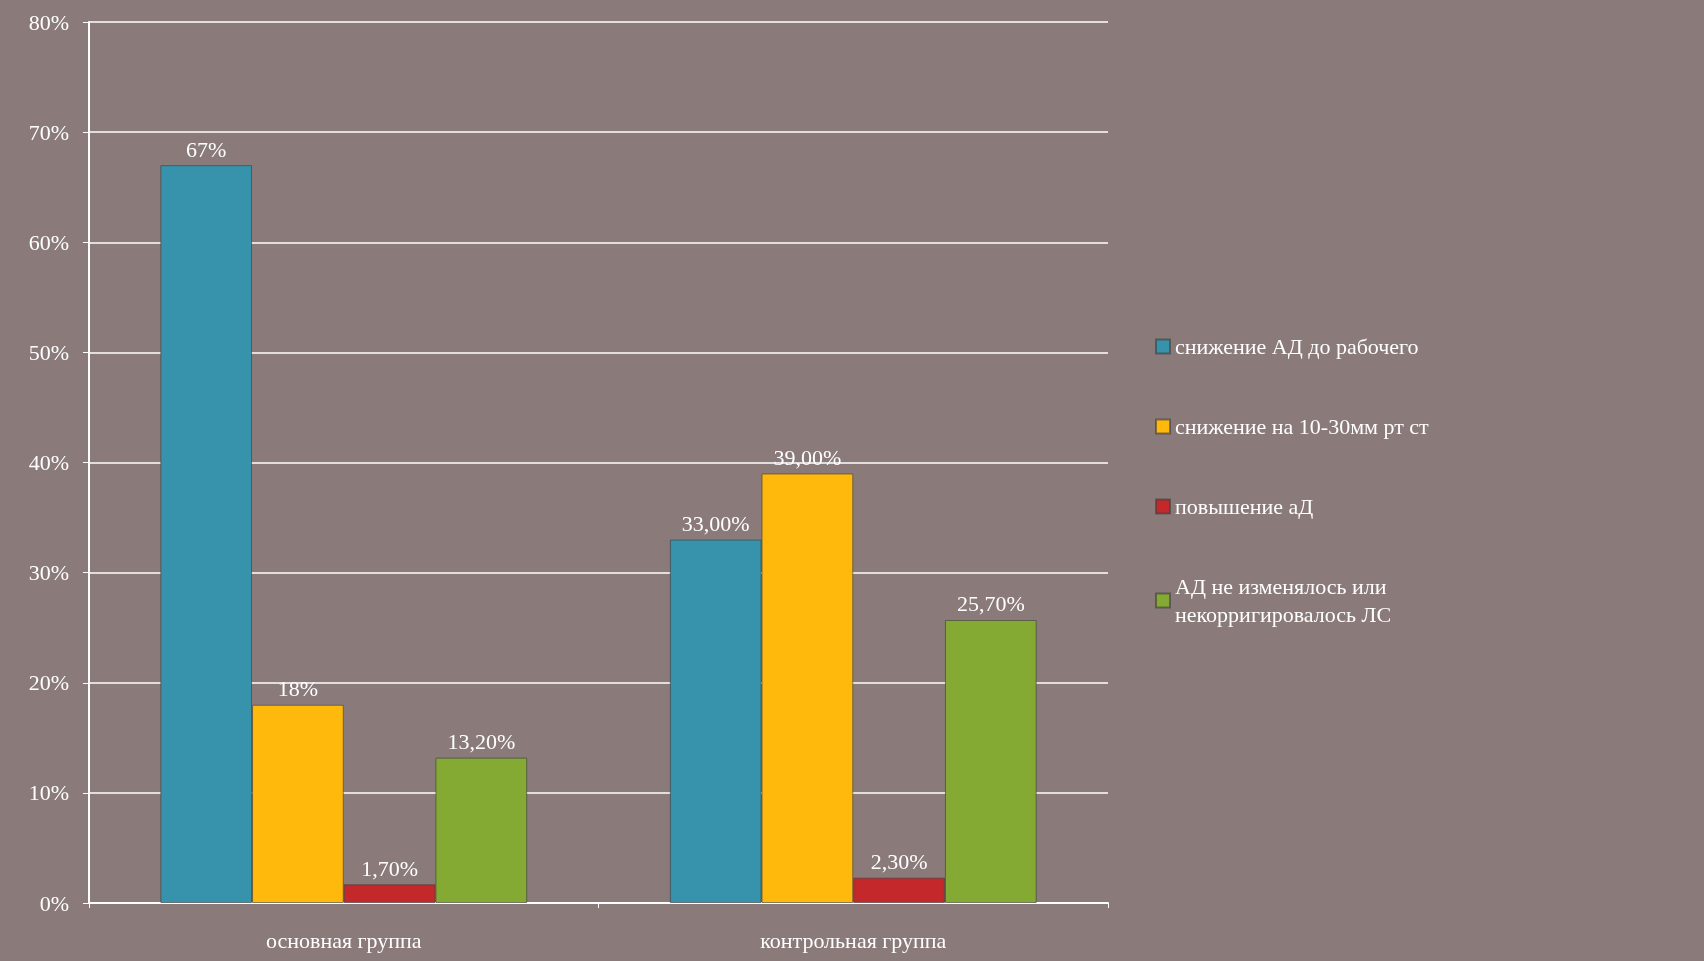 This screenshot has height=961, width=1704. What do you see at coordinates (715, 524) in the screenshot?
I see `data-label: 33,00%` at bounding box center [715, 524].